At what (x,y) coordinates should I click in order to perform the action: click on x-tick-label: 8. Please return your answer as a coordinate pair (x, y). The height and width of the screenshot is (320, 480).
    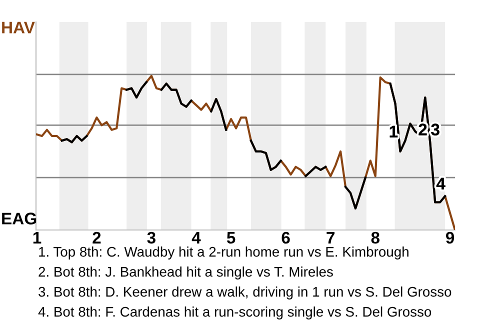
    Looking at the image, I should click on (375, 238).